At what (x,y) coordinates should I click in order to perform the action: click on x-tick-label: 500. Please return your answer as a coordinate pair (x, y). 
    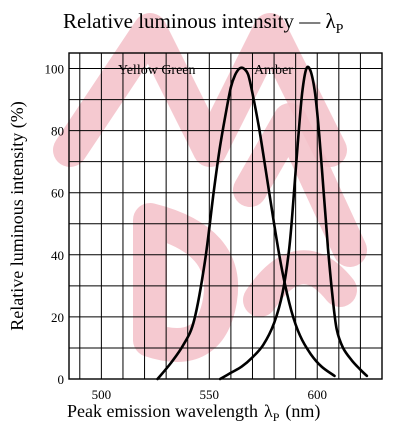
    Looking at the image, I should click on (102, 394).